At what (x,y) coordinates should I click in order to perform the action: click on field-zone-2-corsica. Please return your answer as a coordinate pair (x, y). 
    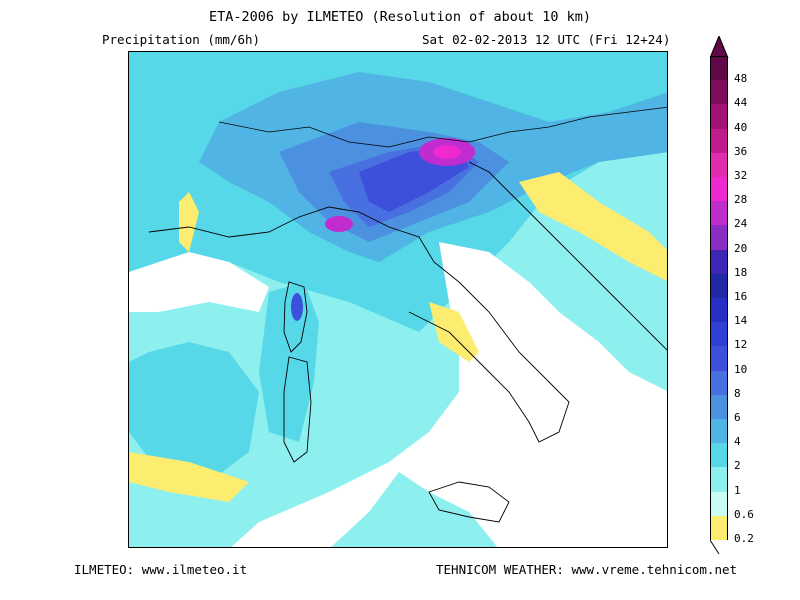
    Looking at the image, I should click on (289, 362).